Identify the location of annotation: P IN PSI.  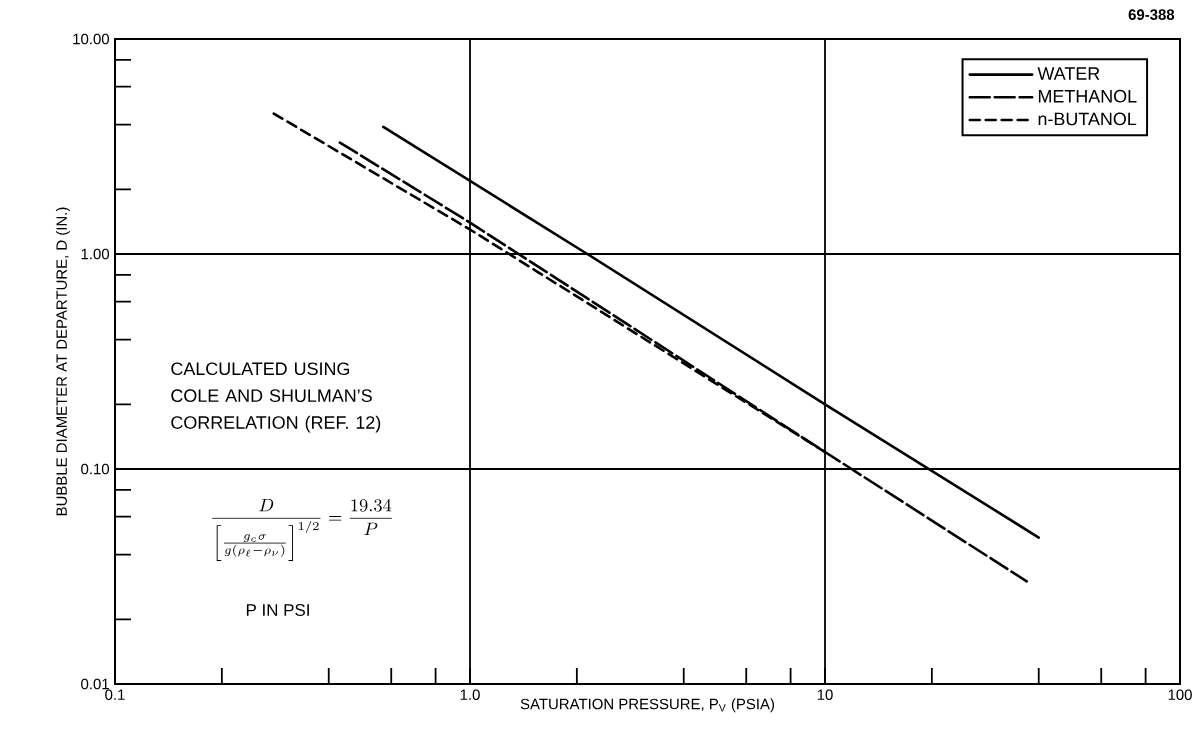
(277, 610).